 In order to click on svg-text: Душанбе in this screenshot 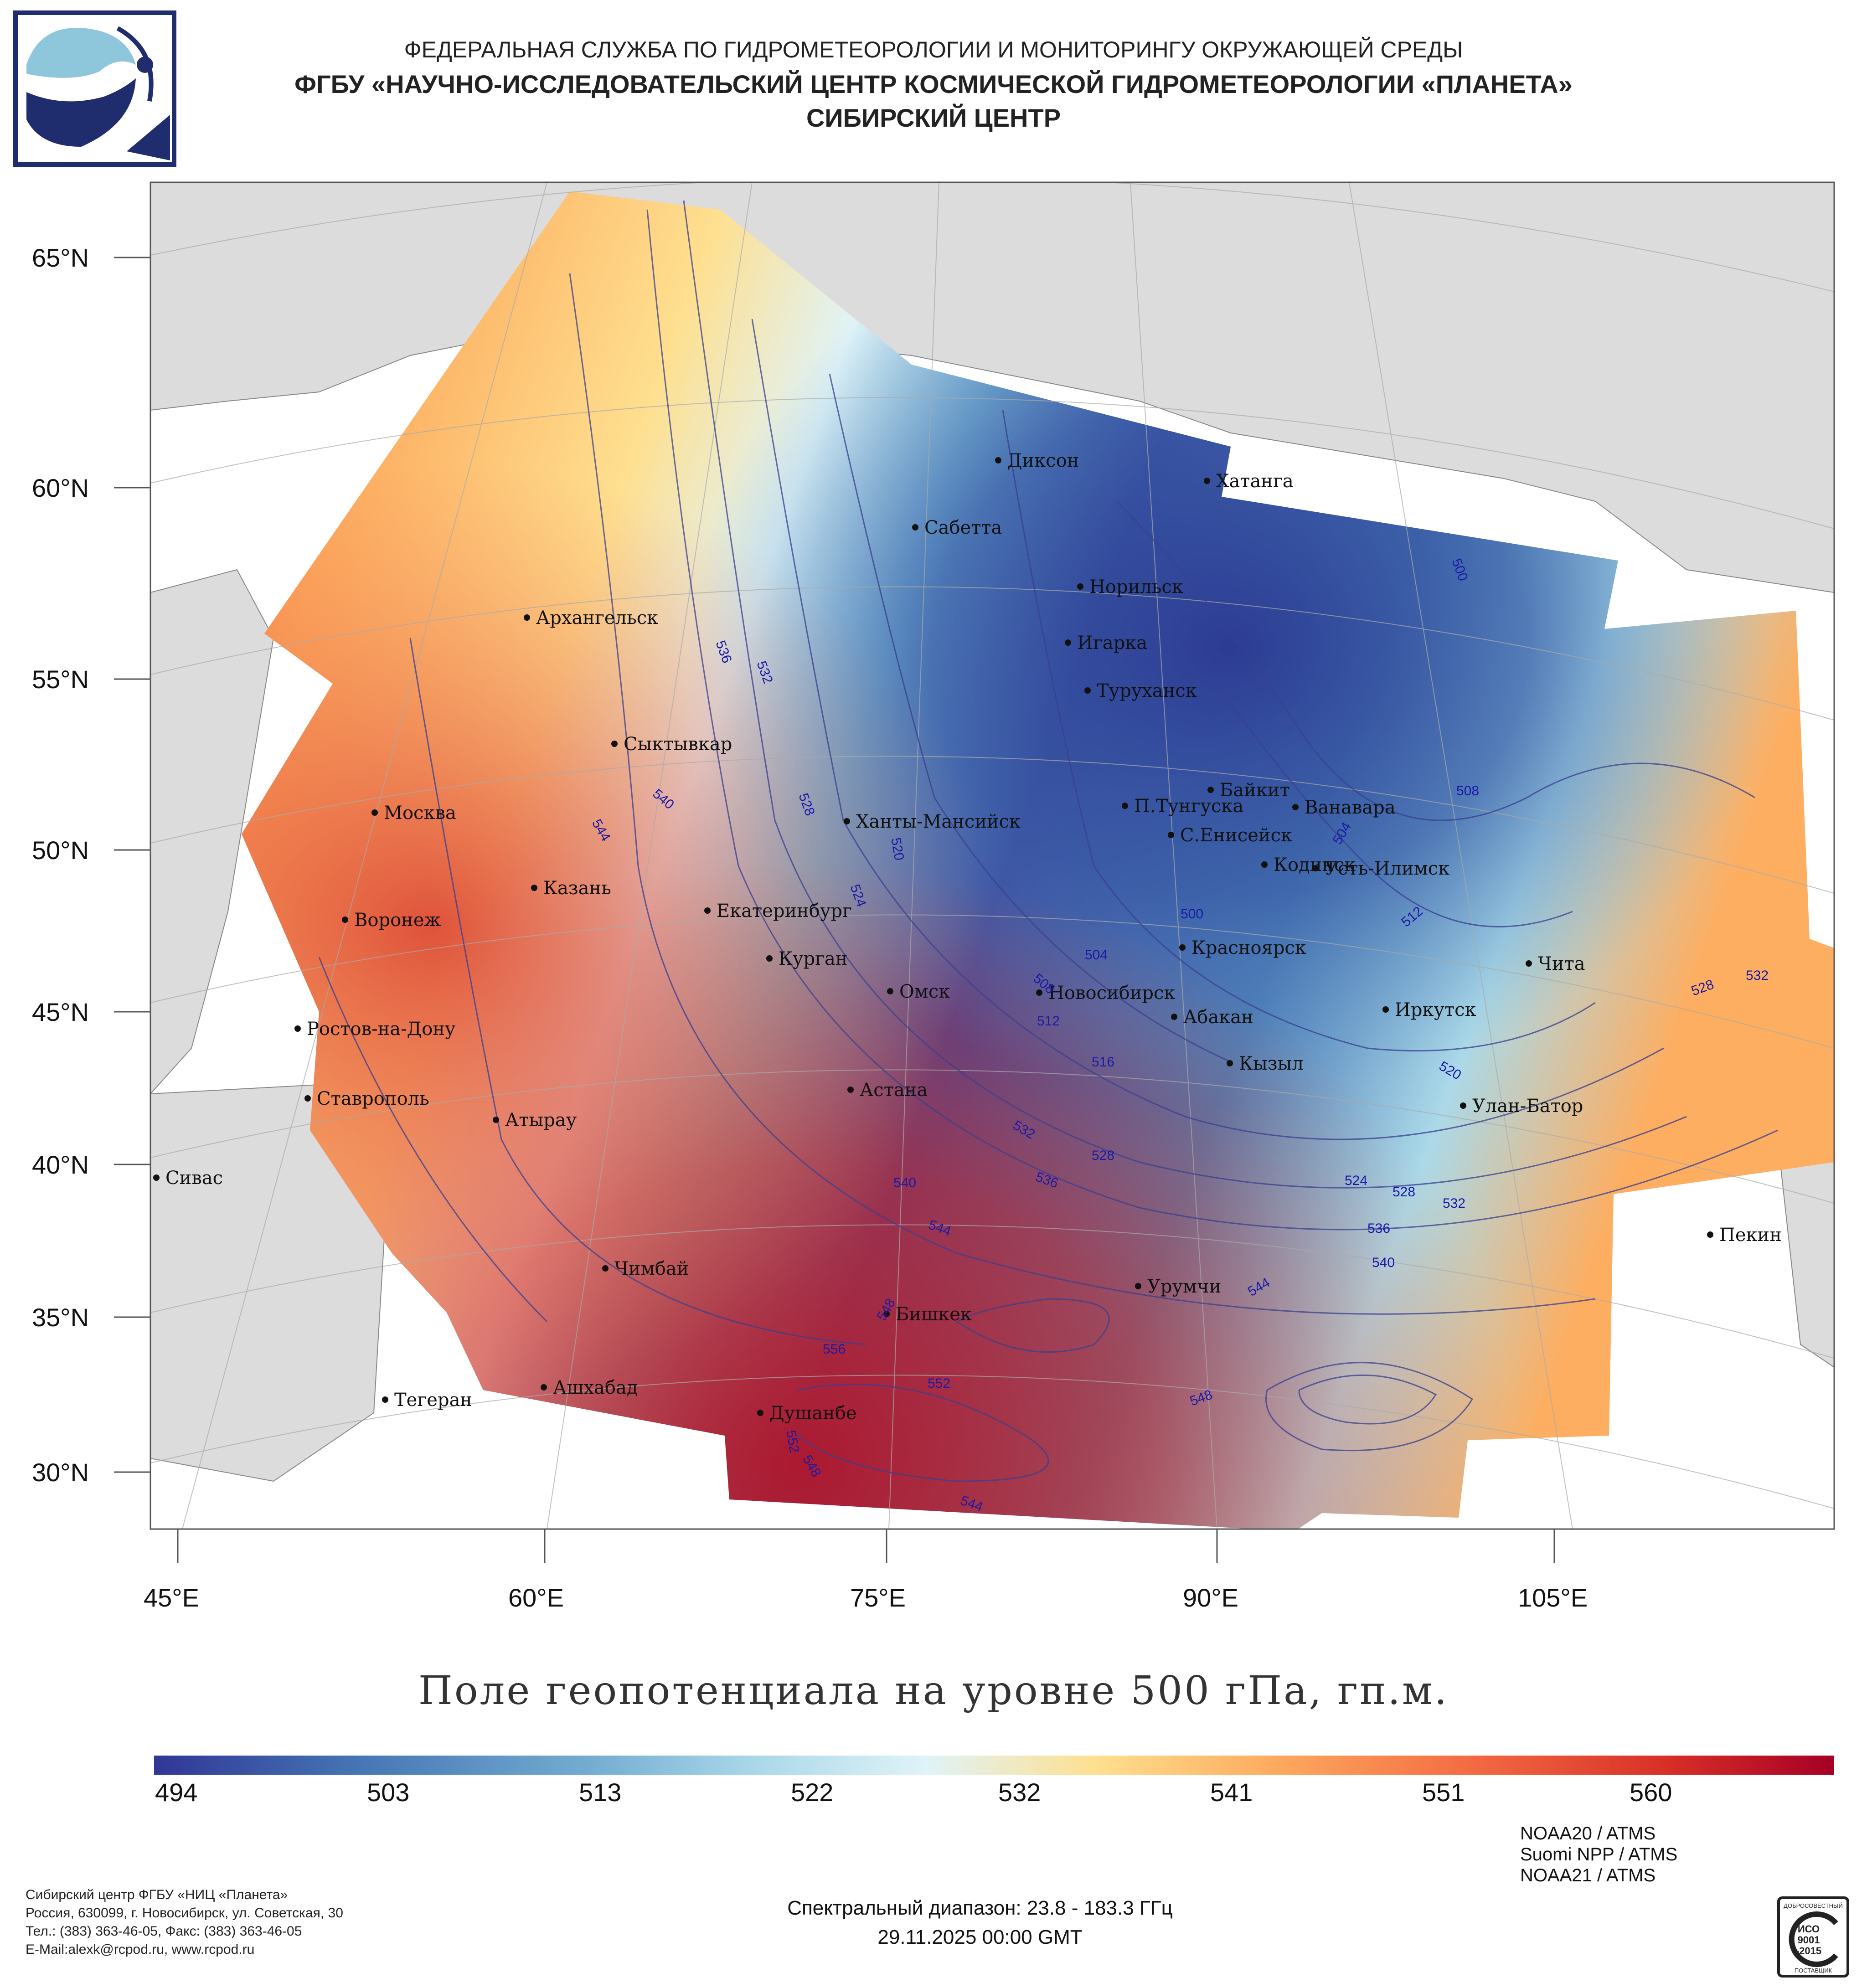, I will do `click(813, 1413)`.